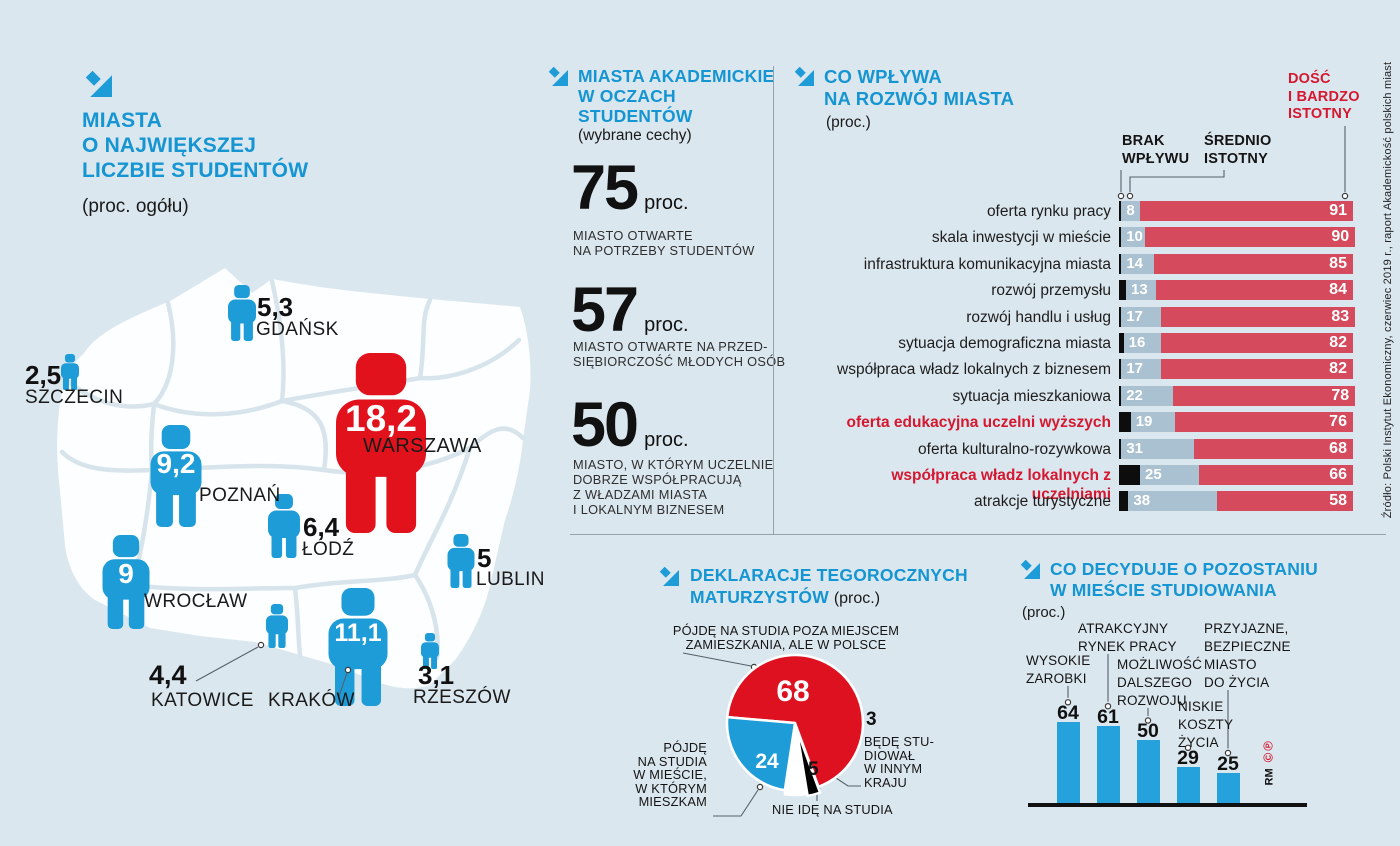  What do you see at coordinates (1038, 317) in the screenshot?
I see `influence-row-label: rozwój handlu i usług` at bounding box center [1038, 317].